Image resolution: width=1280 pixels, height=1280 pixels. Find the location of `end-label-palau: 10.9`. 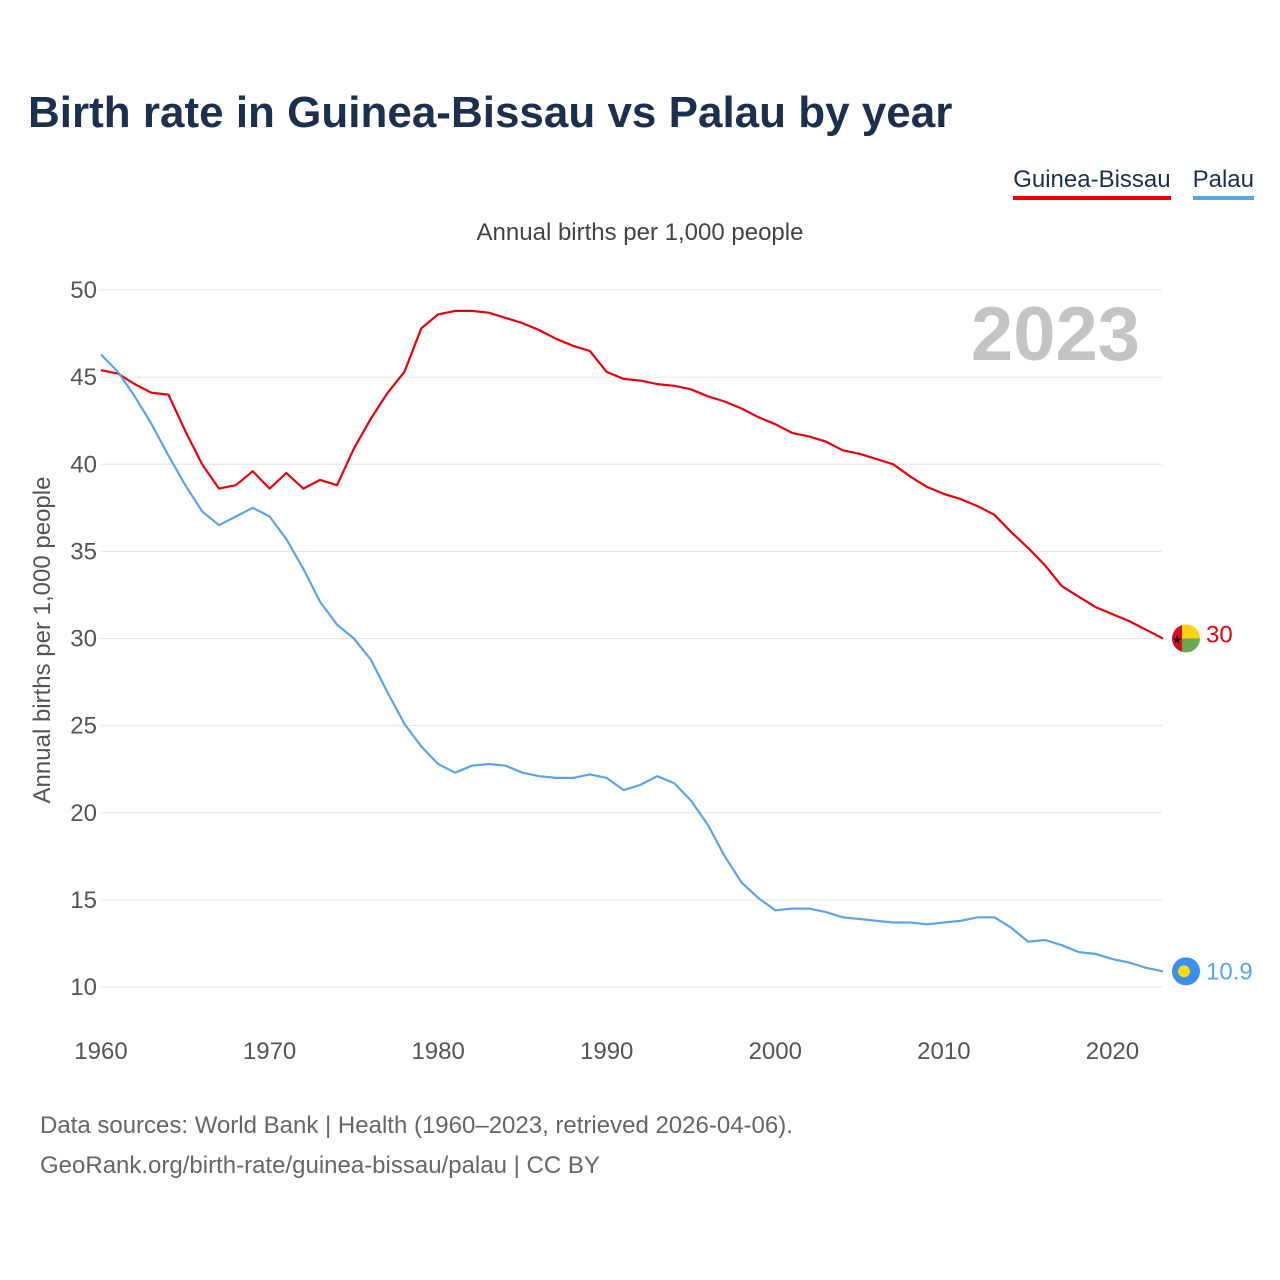

end-label-palau: 10.9 is located at coordinates (1229, 971).